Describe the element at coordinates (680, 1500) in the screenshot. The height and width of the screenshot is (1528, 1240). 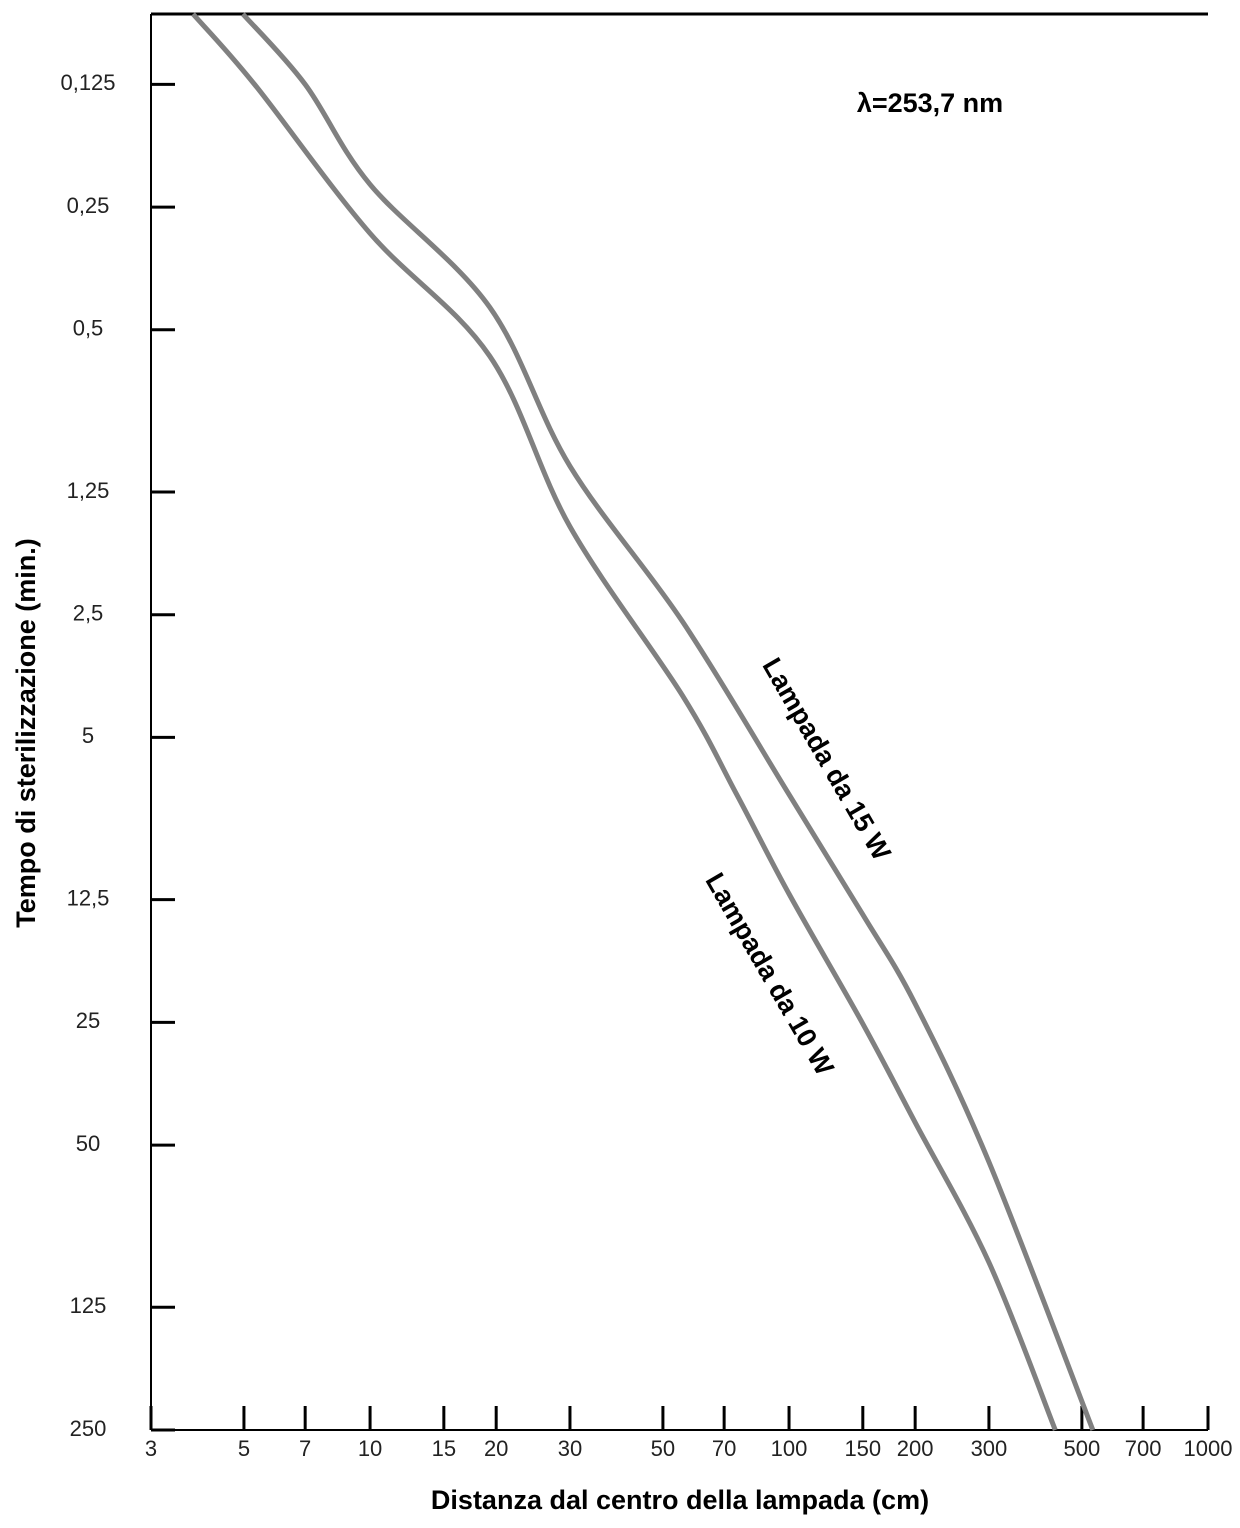
I see `x-axis-title: Distanza dal centro della lampada (cm)` at that location.